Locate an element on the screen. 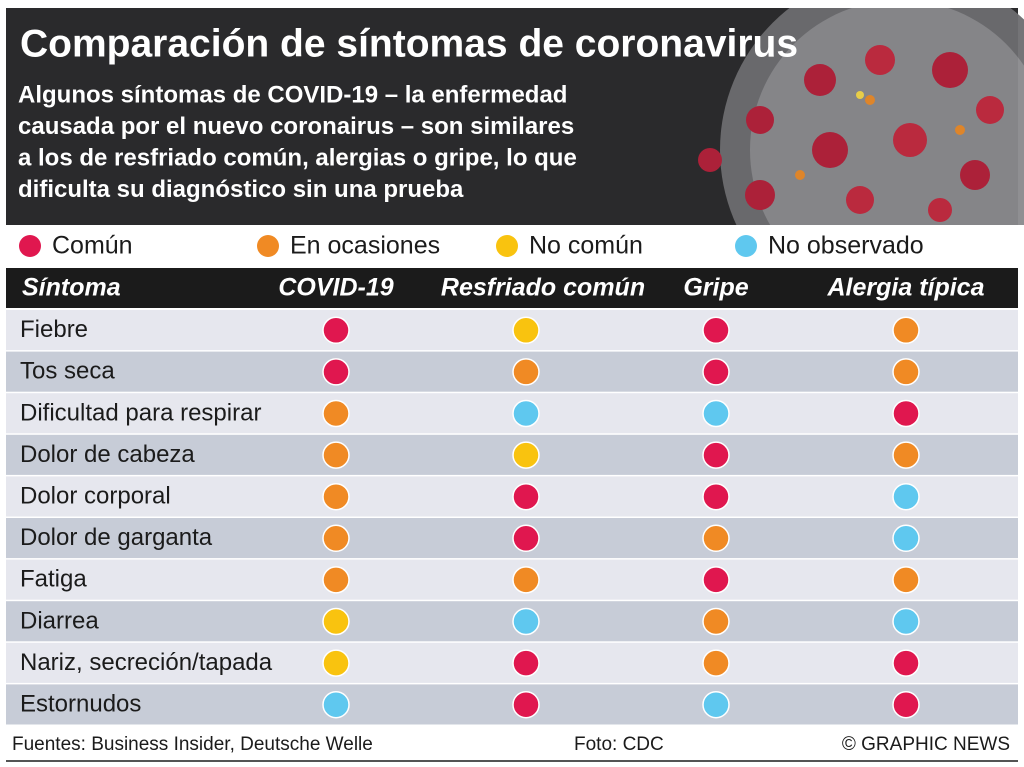 Image resolution: width=1024 pixels, height=767 pixels. column-header: COVID-19 is located at coordinates (335, 288).